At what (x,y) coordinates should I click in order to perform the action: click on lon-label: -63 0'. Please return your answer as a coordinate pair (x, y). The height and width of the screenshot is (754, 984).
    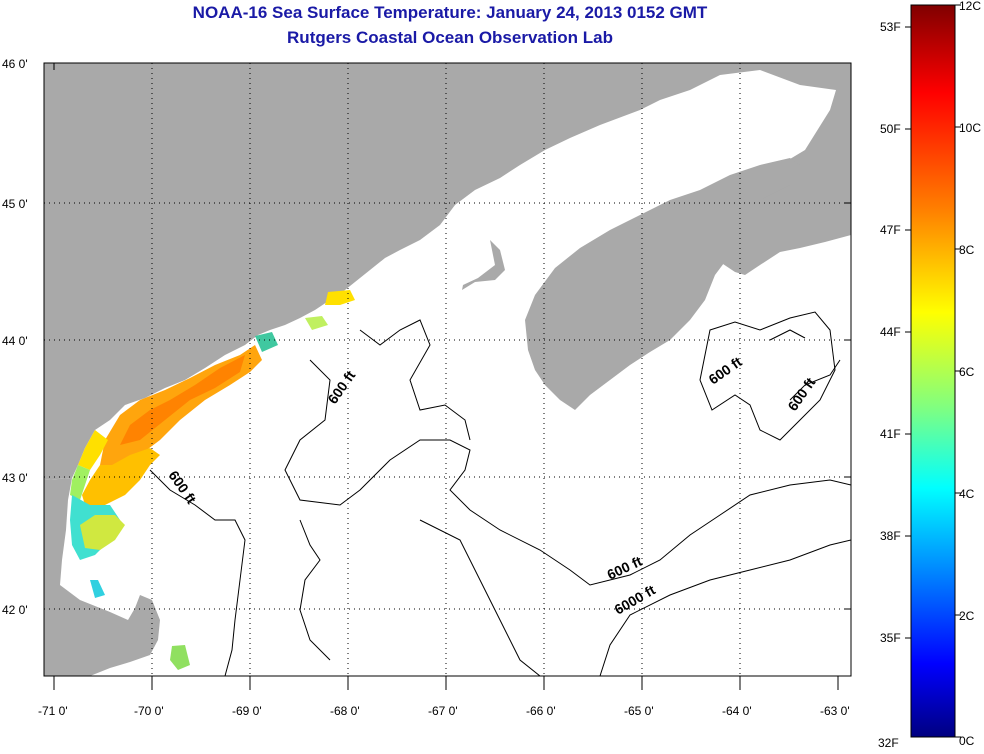
    Looking at the image, I should click on (835, 711).